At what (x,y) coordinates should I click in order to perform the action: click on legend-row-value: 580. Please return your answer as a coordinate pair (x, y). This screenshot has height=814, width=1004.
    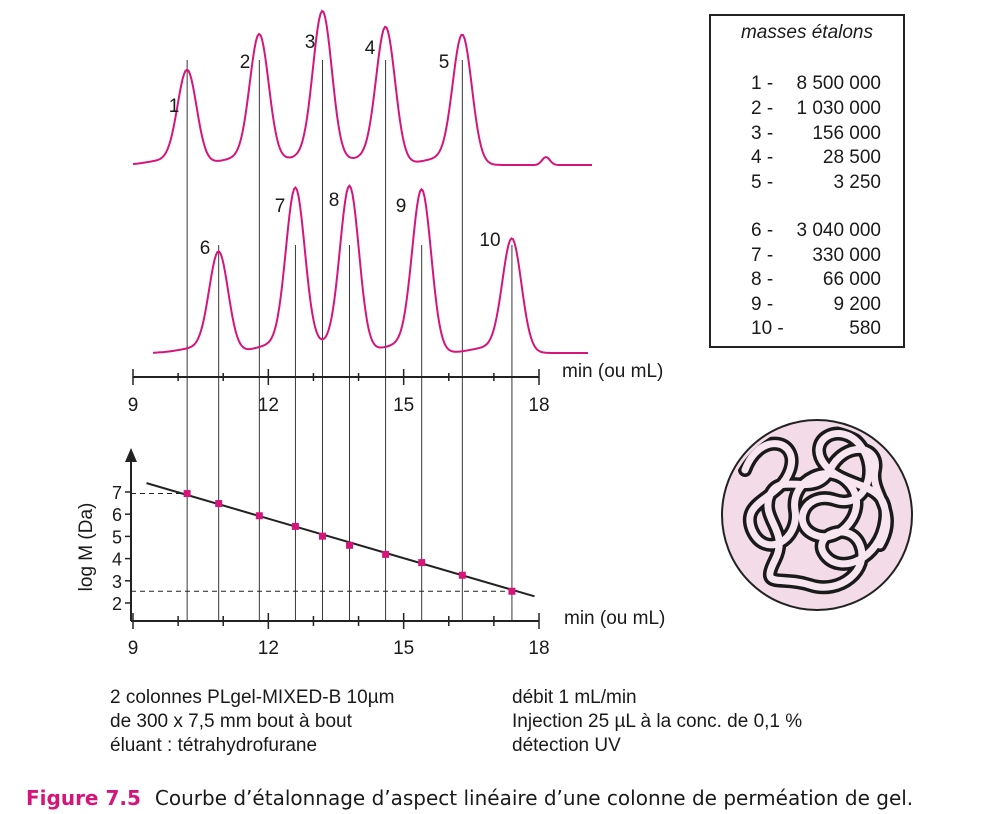
    Looking at the image, I should click on (865, 328).